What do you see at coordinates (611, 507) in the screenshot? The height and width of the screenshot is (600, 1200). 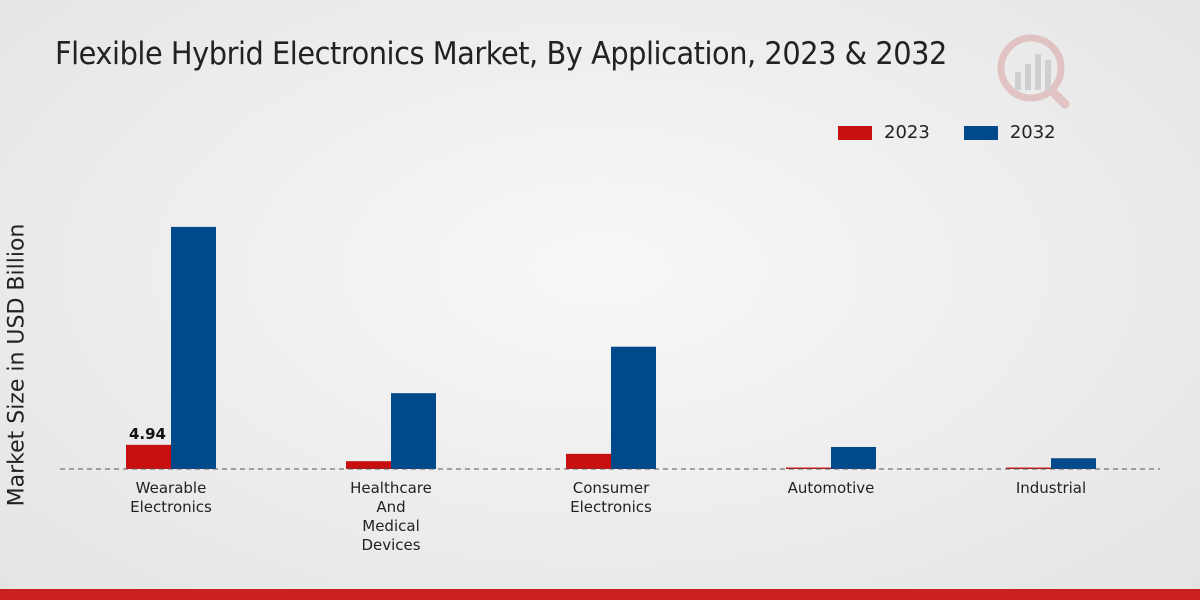 I see `x-tick-label-2-1: Electronics` at bounding box center [611, 507].